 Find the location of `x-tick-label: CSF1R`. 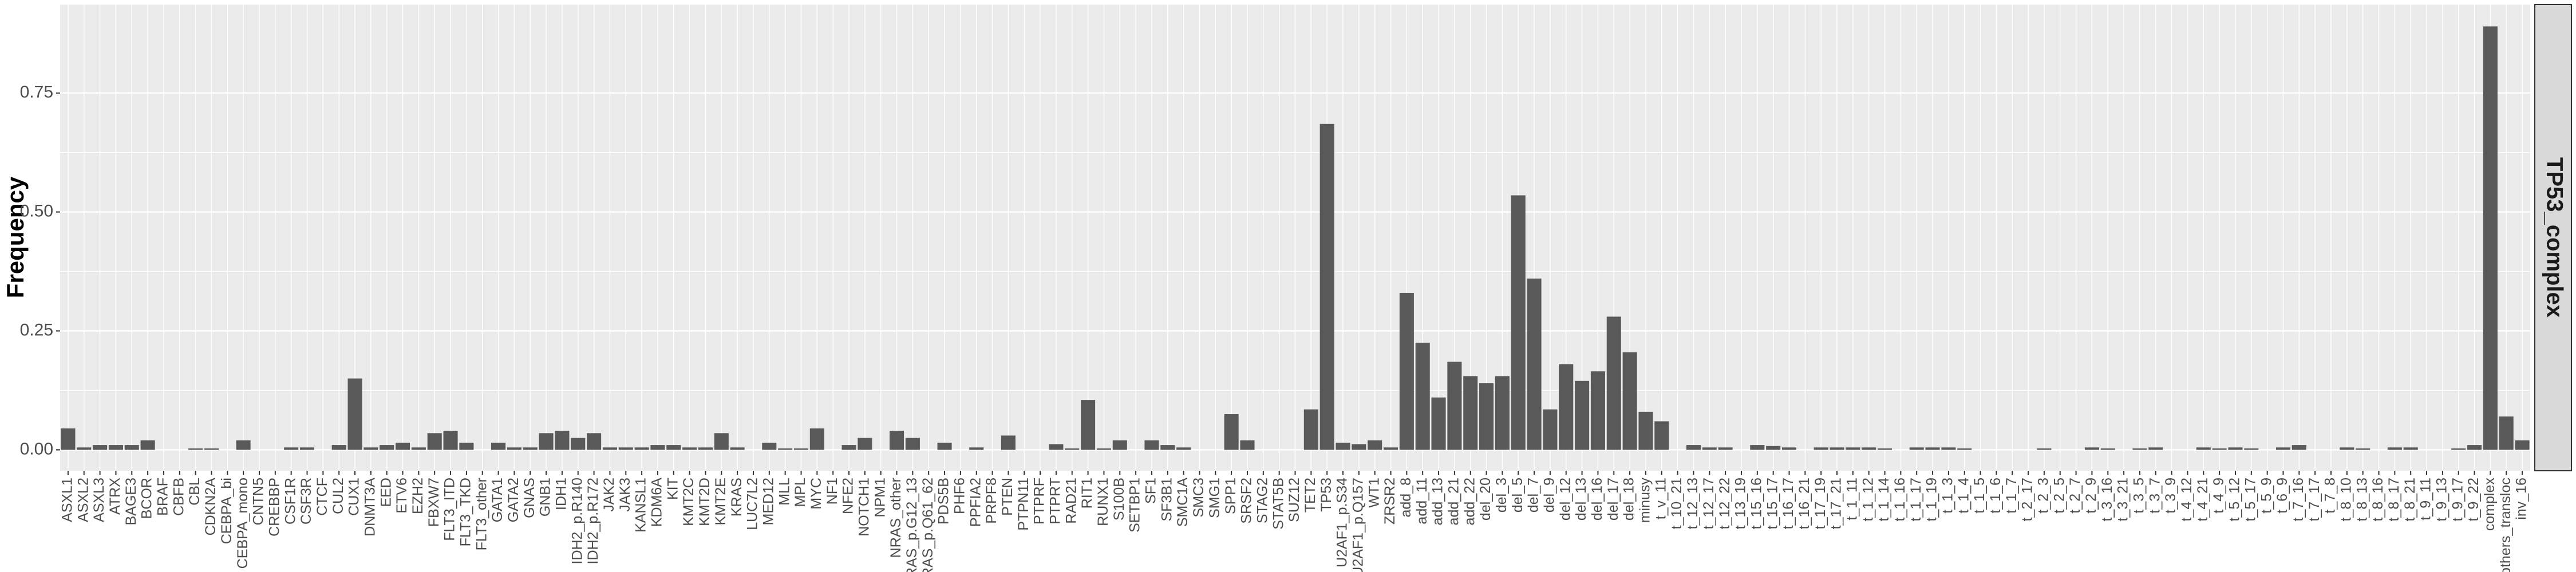

x-tick-label: CSF1R is located at coordinates (290, 501).